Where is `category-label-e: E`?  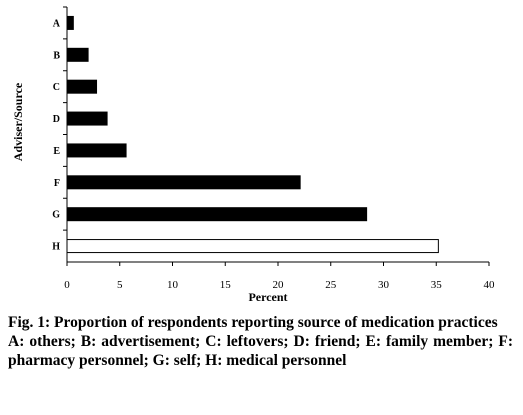
category-label-e: E is located at coordinates (56, 151).